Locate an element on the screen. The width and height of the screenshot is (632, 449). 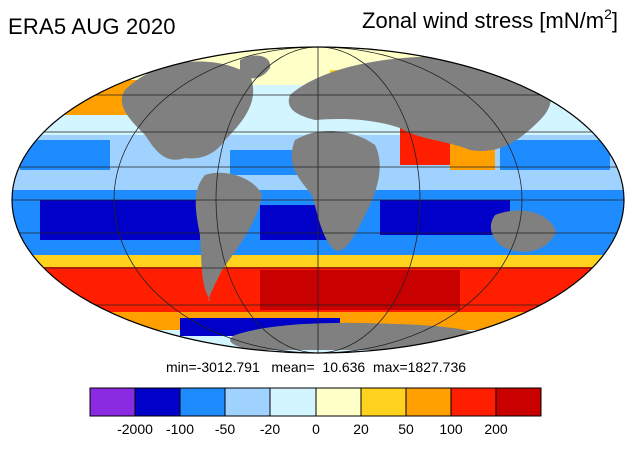
field-statistics: min=-3012.791 mean= 10.636 max=1827.736 is located at coordinates (316, 367).